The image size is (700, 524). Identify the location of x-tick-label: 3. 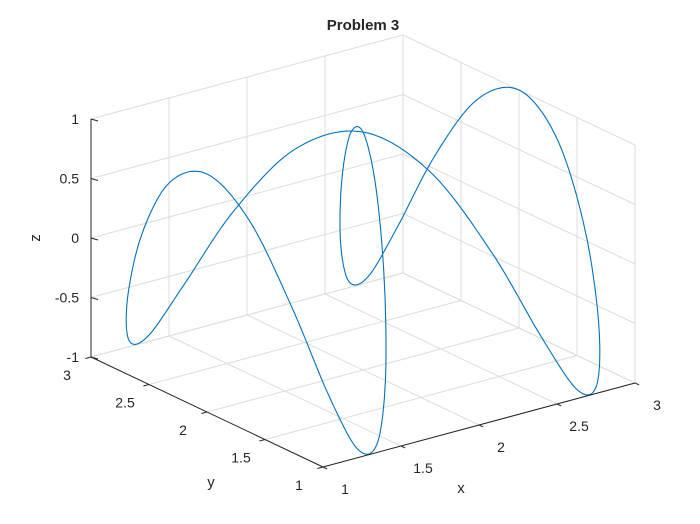
(657, 405).